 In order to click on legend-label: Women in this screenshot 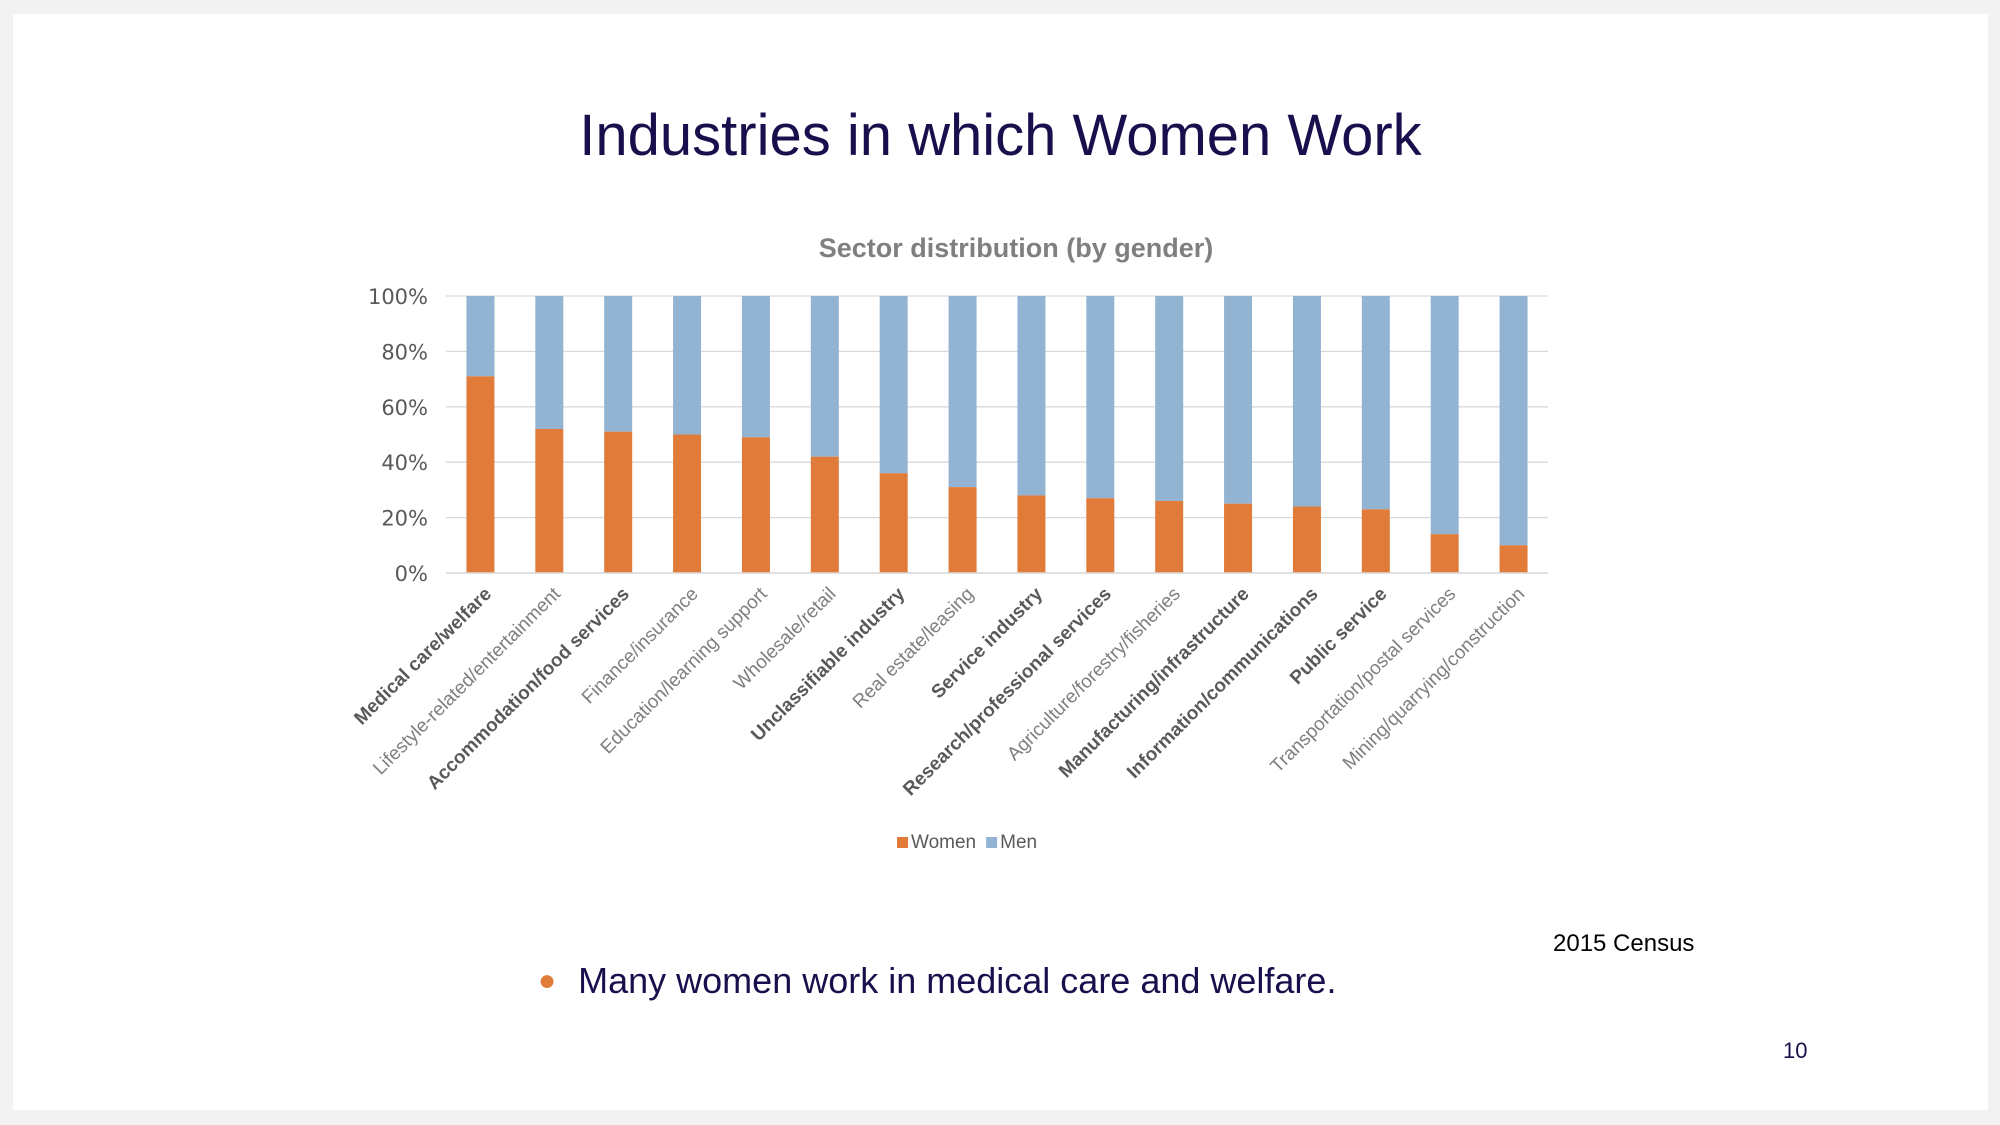, I will do `click(943, 842)`.